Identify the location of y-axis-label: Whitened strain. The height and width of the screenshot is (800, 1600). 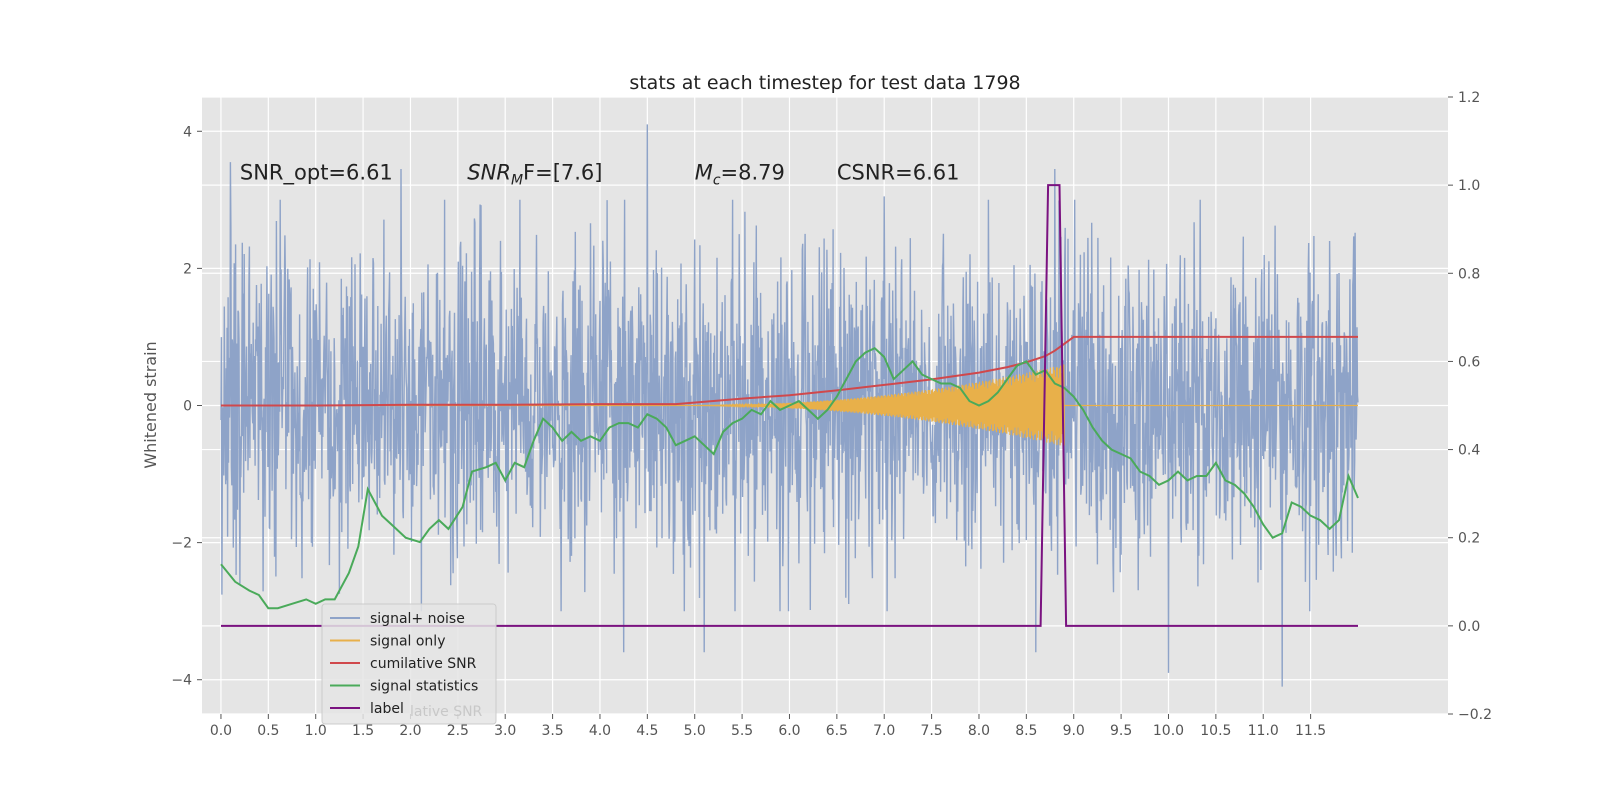
(150, 404).